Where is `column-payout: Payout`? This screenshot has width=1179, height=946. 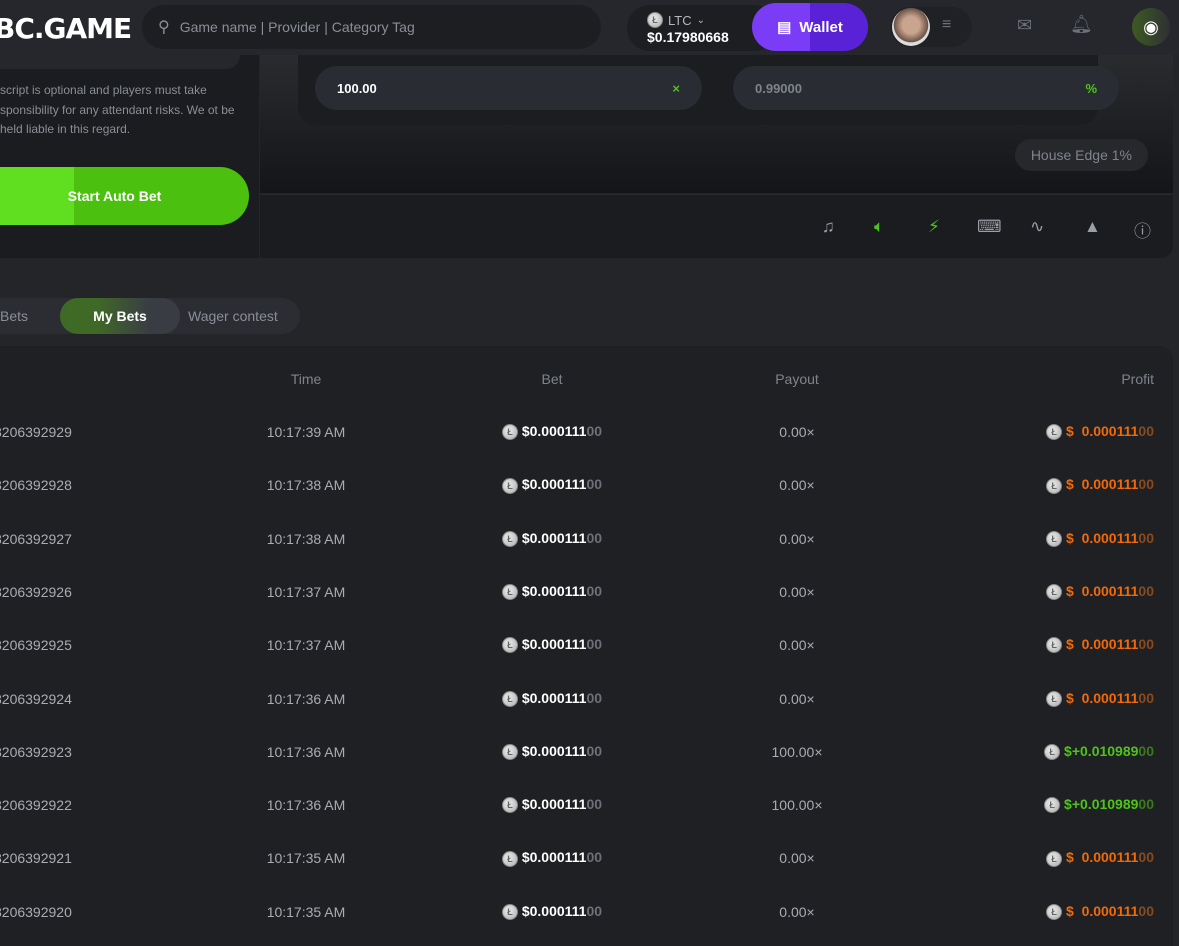
column-payout: Payout is located at coordinates (797, 379).